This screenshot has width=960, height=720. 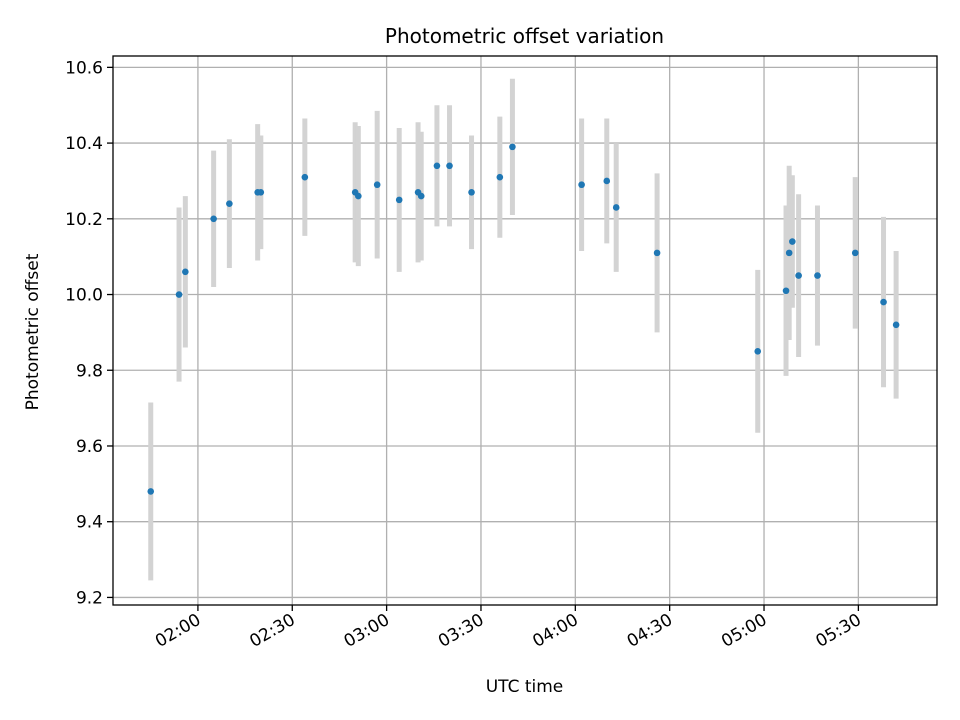 I want to click on y-tick-label: 10.2, so click(x=84, y=220).